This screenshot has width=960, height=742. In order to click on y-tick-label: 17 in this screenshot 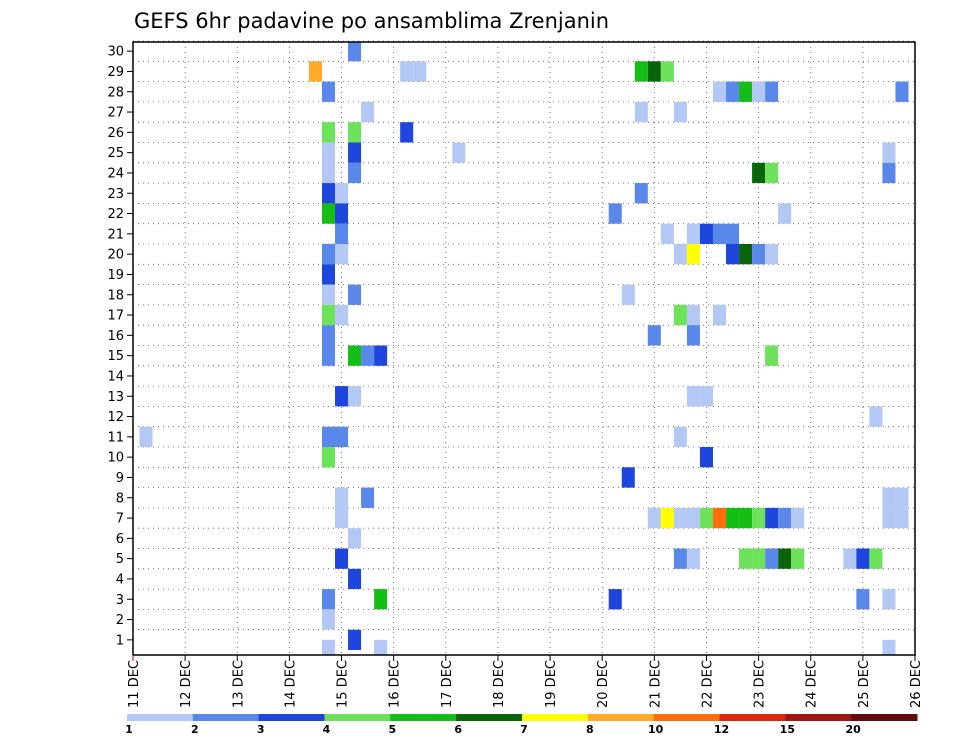, I will do `click(115, 316)`.